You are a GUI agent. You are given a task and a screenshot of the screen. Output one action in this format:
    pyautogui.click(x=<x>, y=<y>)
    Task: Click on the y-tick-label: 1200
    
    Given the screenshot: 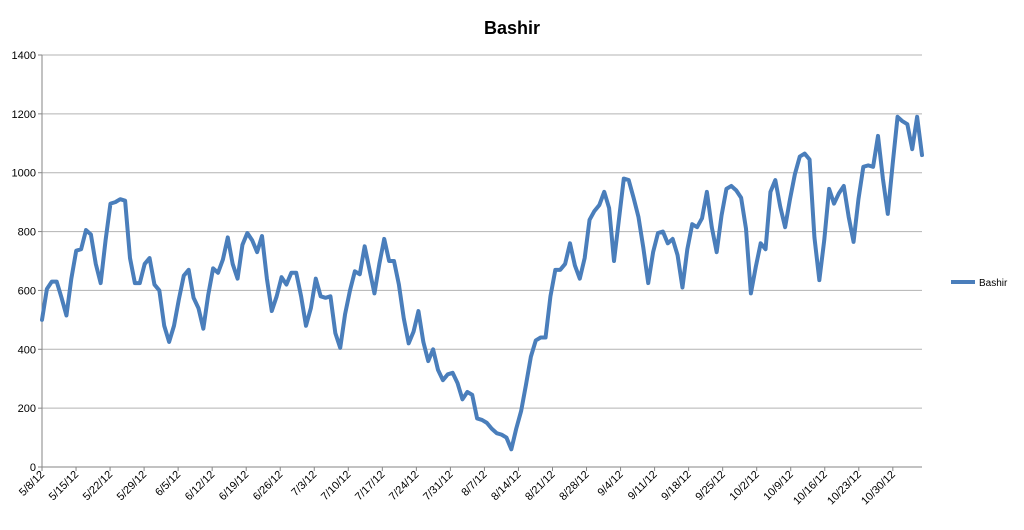 What is the action you would take?
    pyautogui.click(x=24, y=115)
    